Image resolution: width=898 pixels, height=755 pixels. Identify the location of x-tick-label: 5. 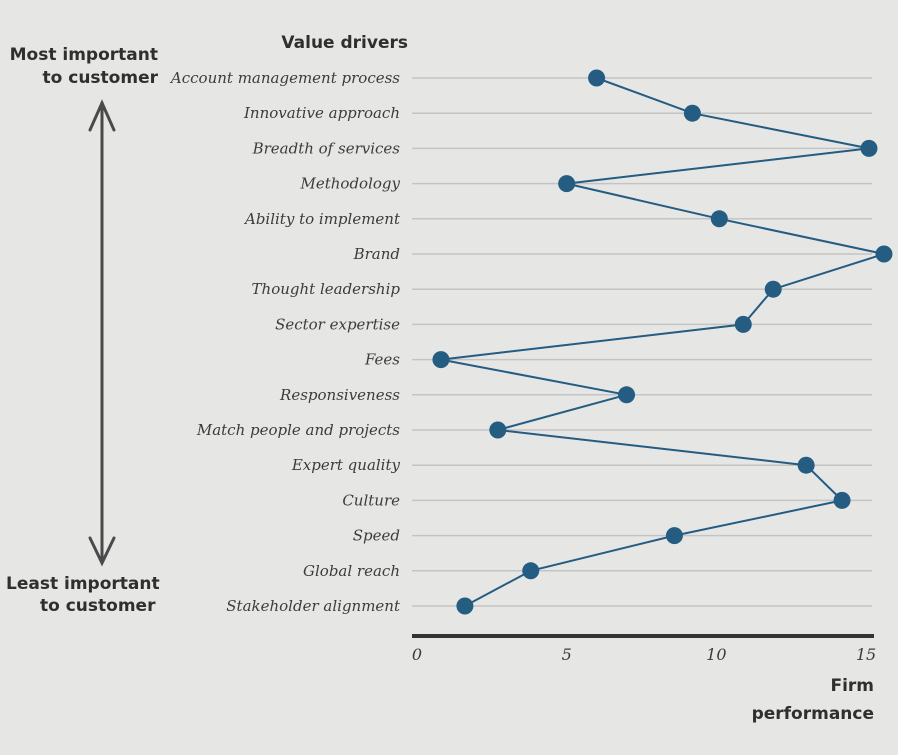
(567, 654).